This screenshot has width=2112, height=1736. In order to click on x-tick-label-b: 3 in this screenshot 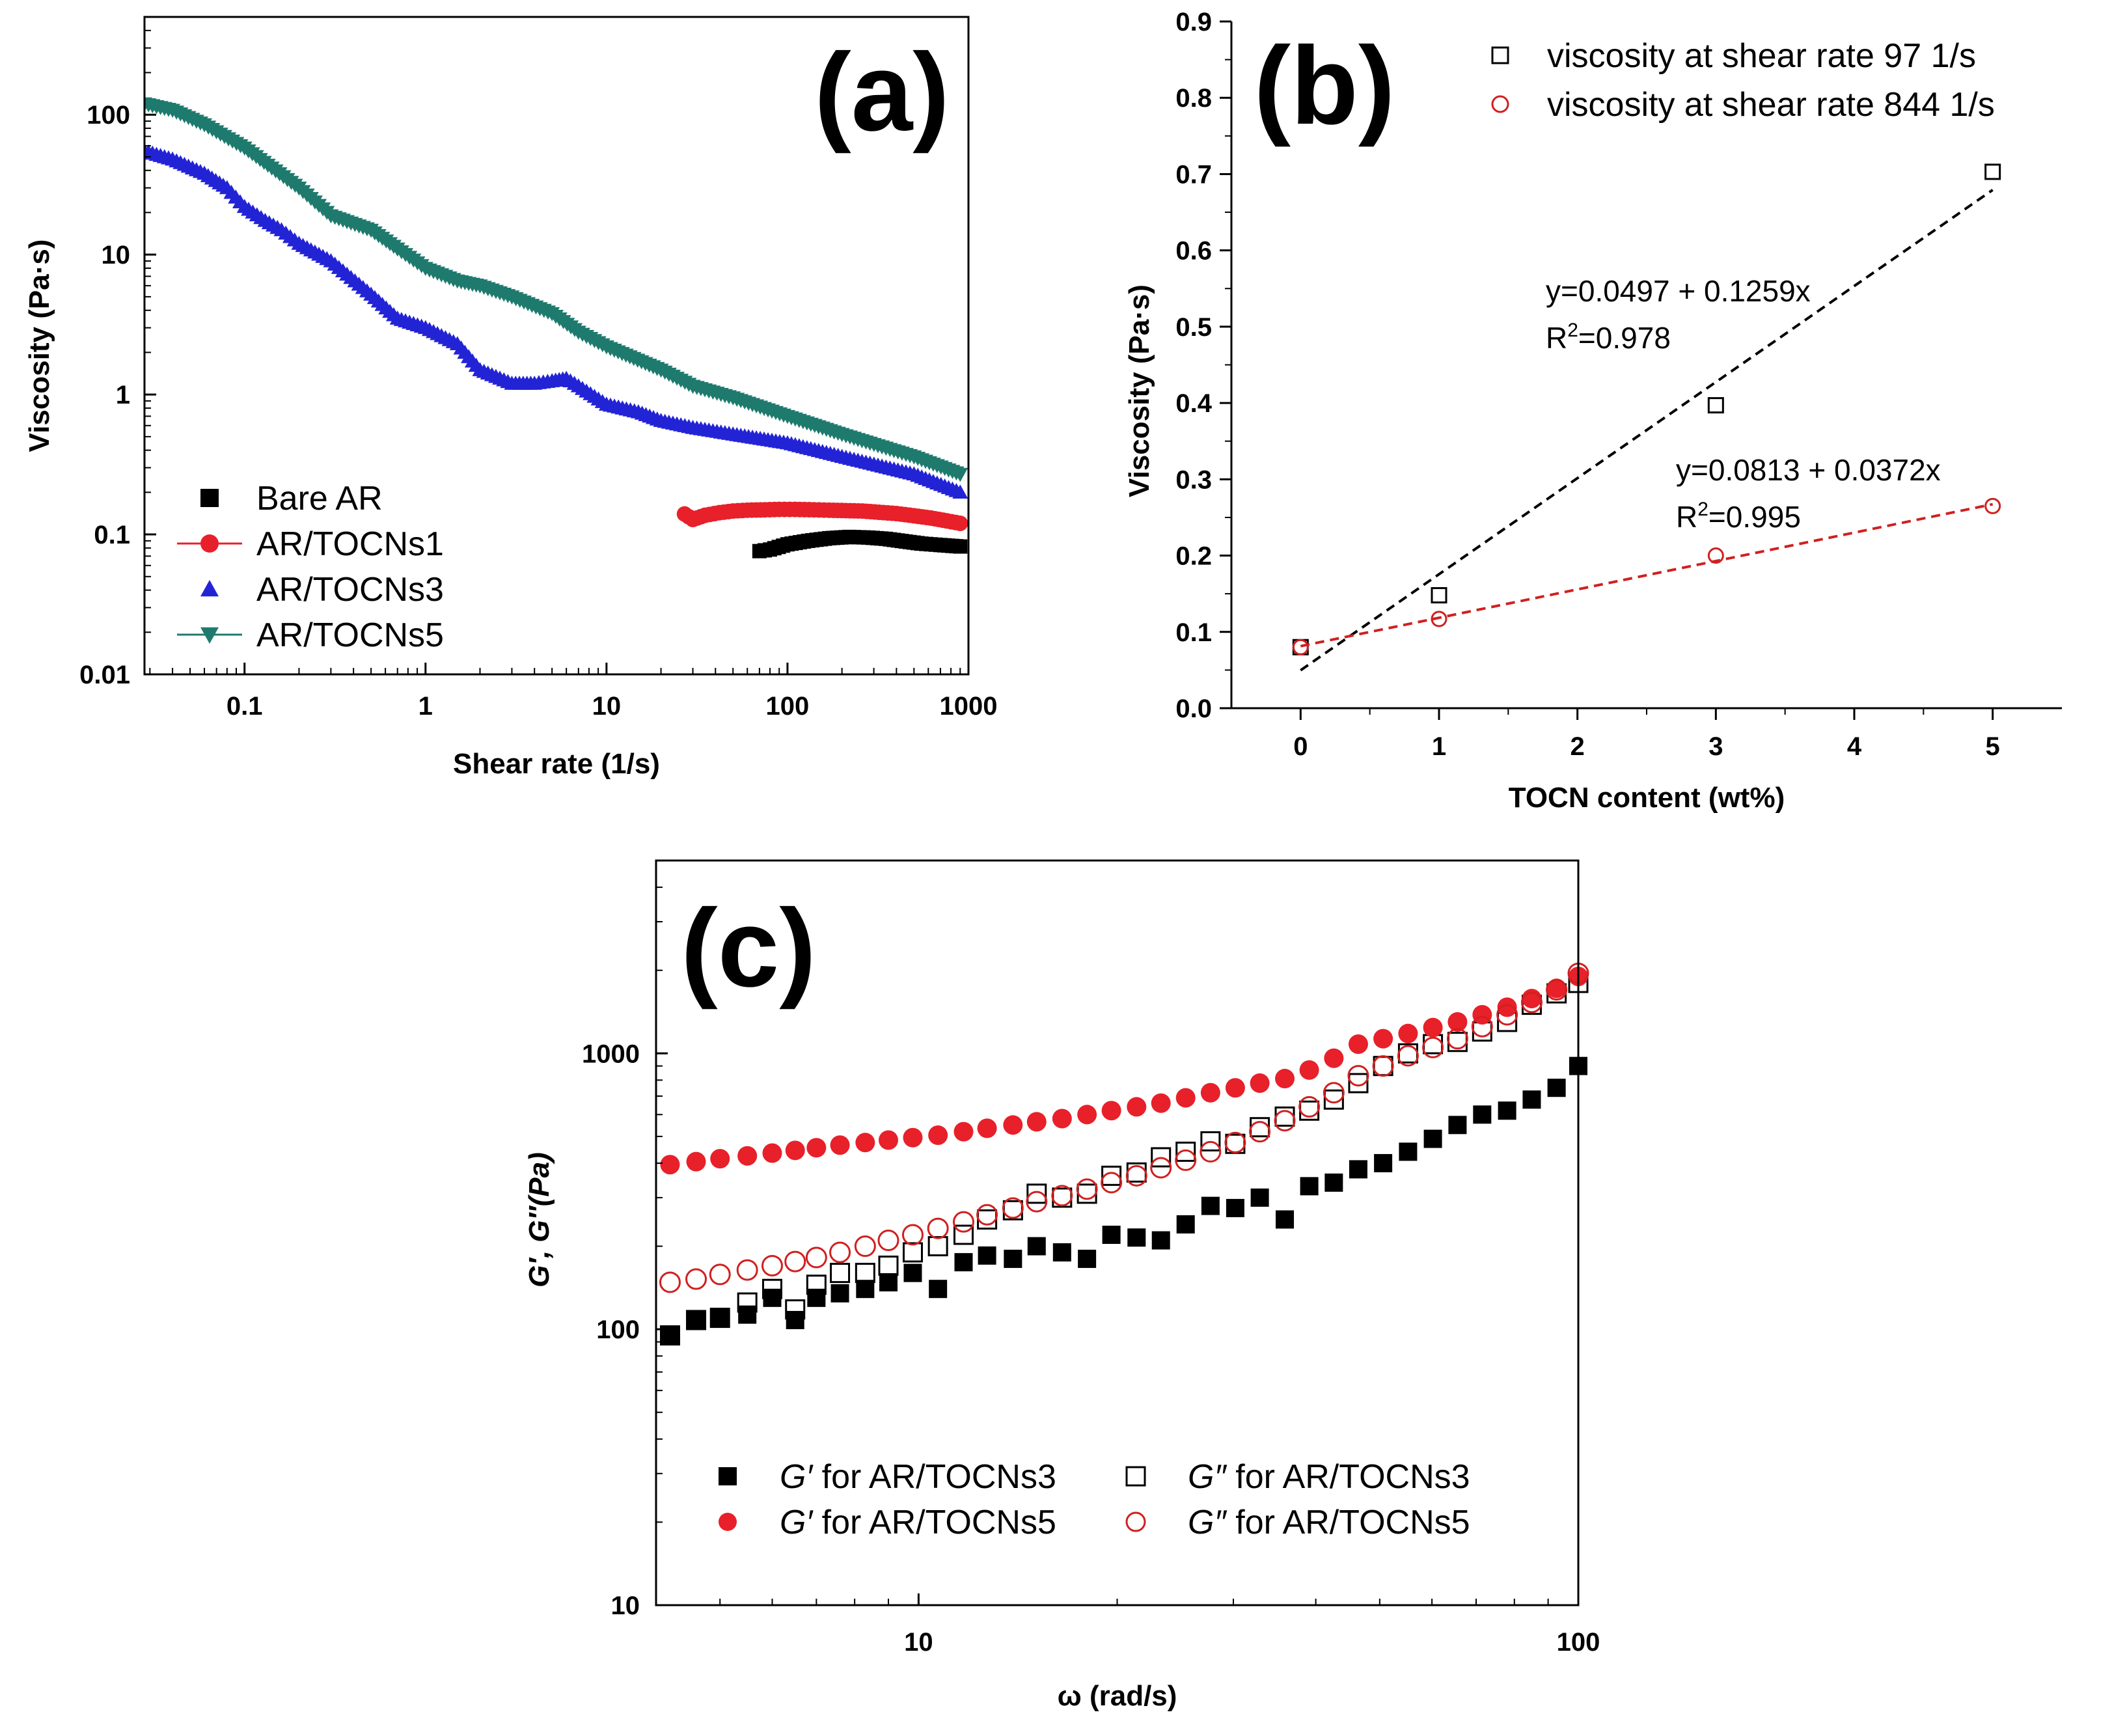, I will do `click(1715, 746)`.